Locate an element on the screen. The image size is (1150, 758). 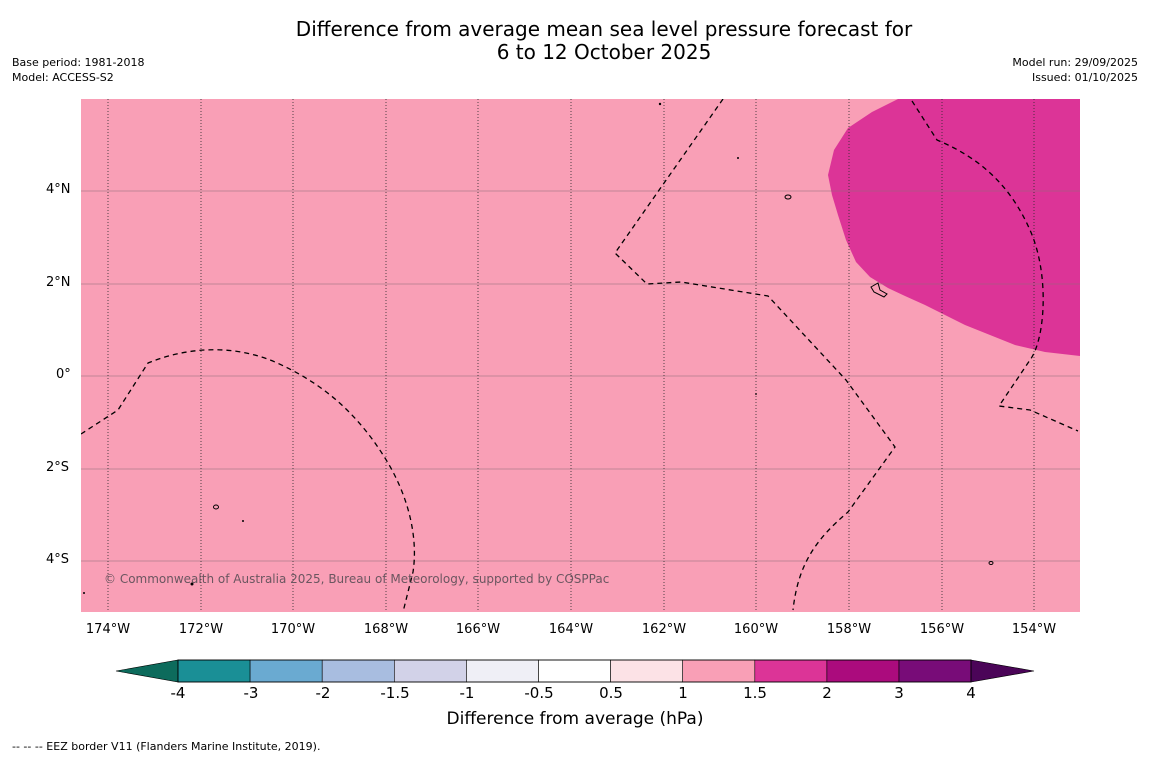
lon-label-168w: 168°W is located at coordinates (386, 629).